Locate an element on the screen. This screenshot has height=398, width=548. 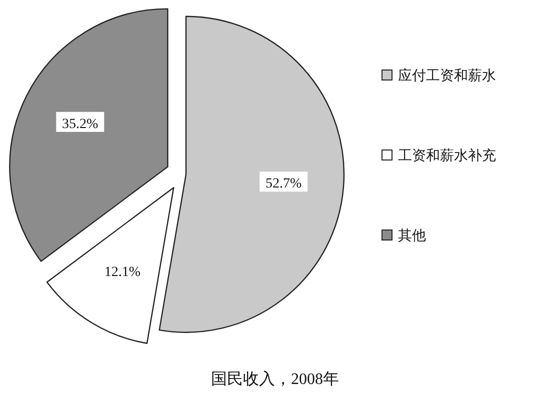
data-label: 52.7% is located at coordinates (284, 184).